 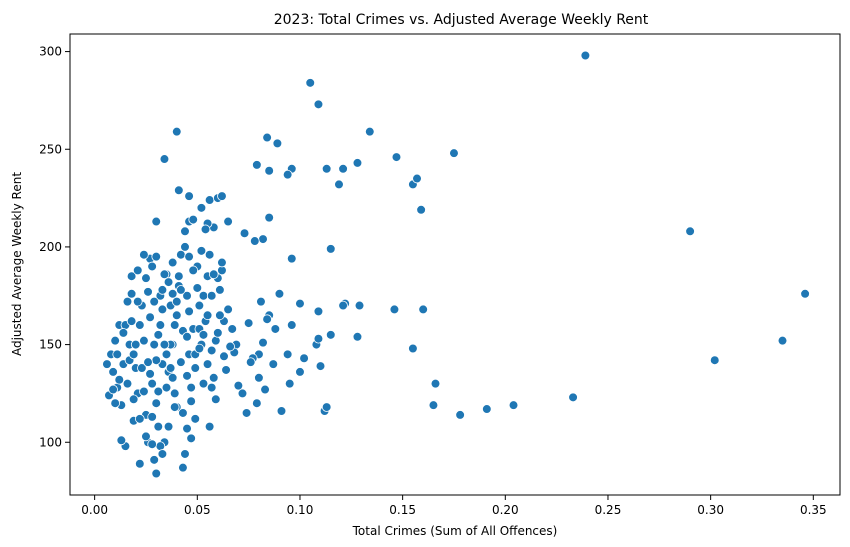 I want to click on y-tick-label: 100, so click(x=50, y=442).